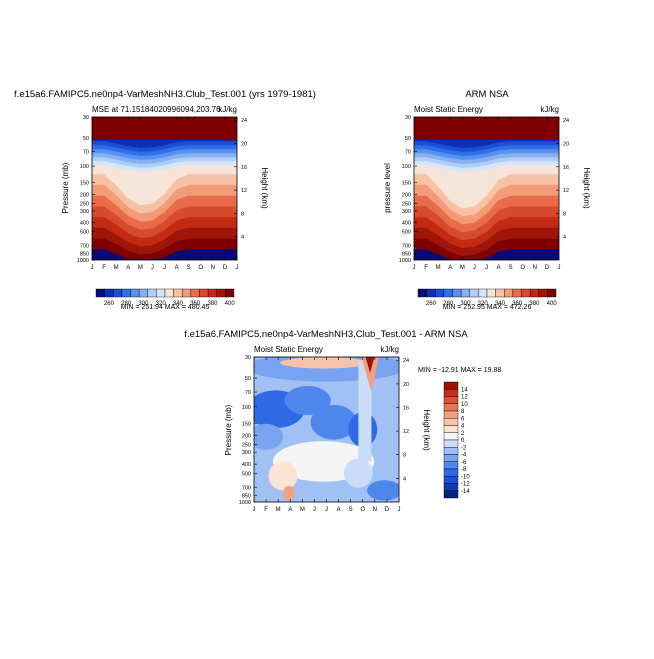 The image size is (654, 659). Describe the element at coordinates (464, 463) in the screenshot. I see `colorbar-label: -6` at that location.